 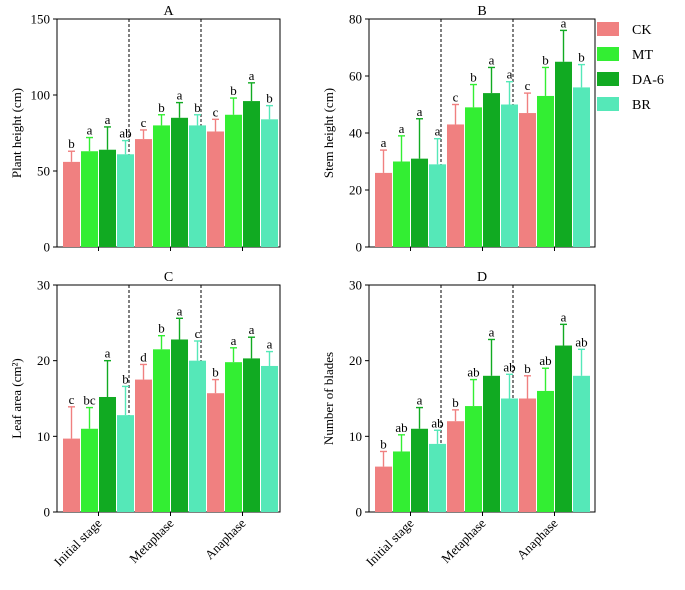 I want to click on x-tick-label: Initial stage, so click(x=390, y=542).